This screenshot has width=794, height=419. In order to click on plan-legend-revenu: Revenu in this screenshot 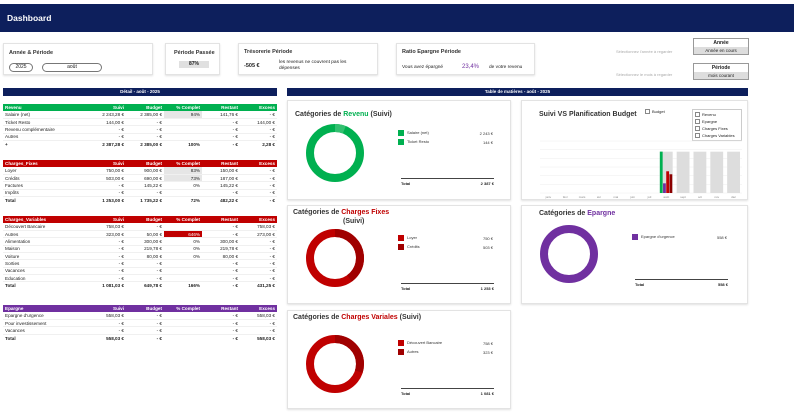, I will do `click(717, 114)`.